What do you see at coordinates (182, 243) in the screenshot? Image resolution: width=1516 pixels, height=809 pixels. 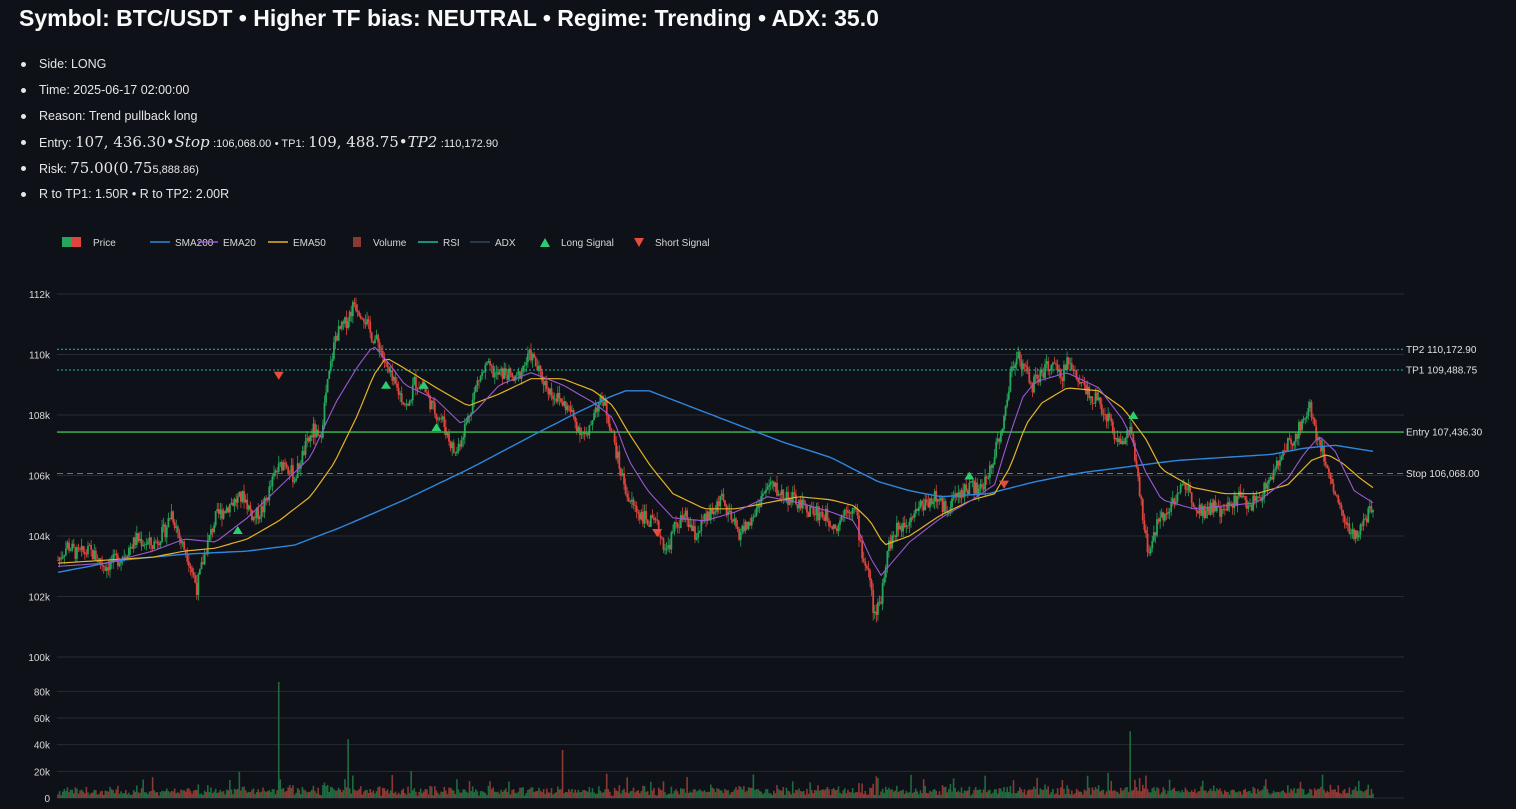 I see `legend-item-sma200: SMA200` at bounding box center [182, 243].